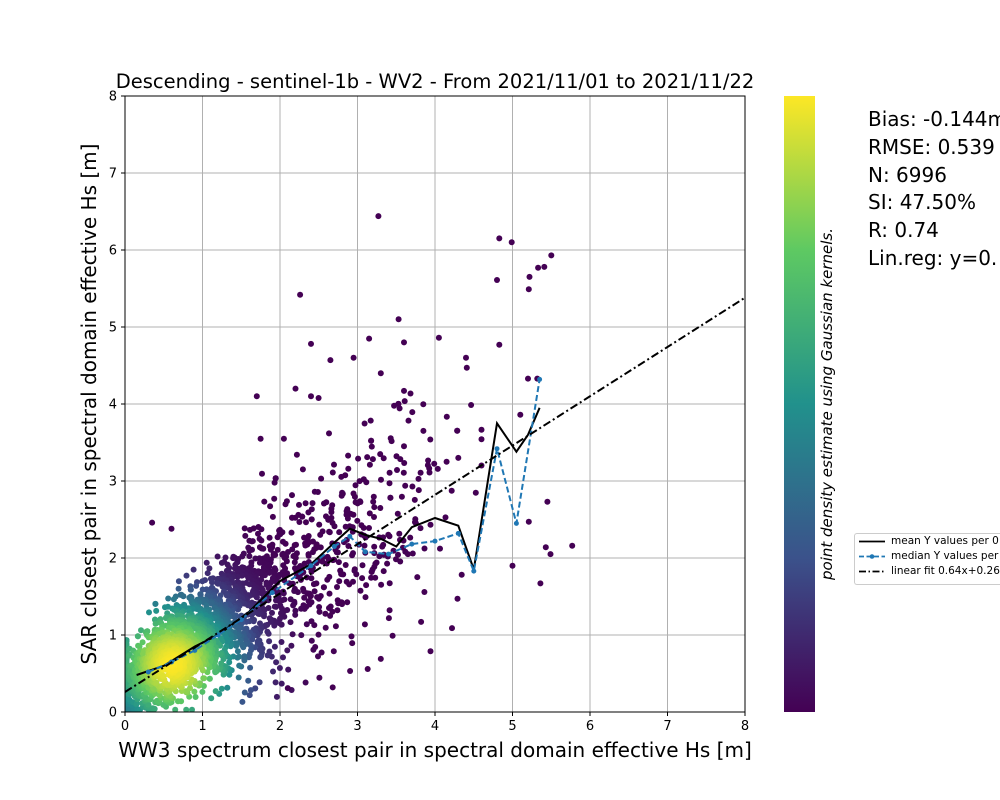 The height and width of the screenshot is (800, 1000). Describe the element at coordinates (113, 97) in the screenshot. I see `y-tick-label: 8` at that location.